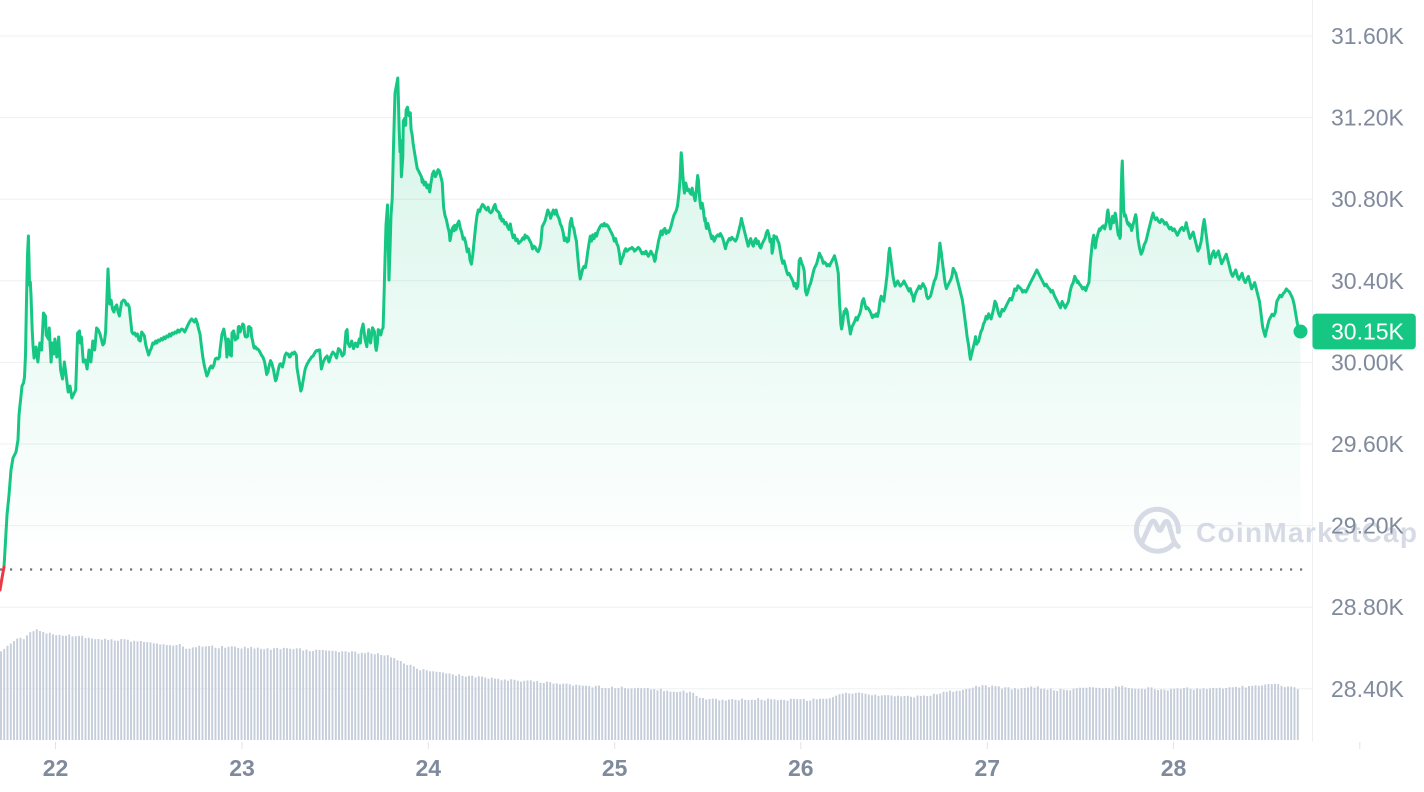 The width and height of the screenshot is (1424, 792). I want to click on svg-text: 30.00K, so click(1368, 362).